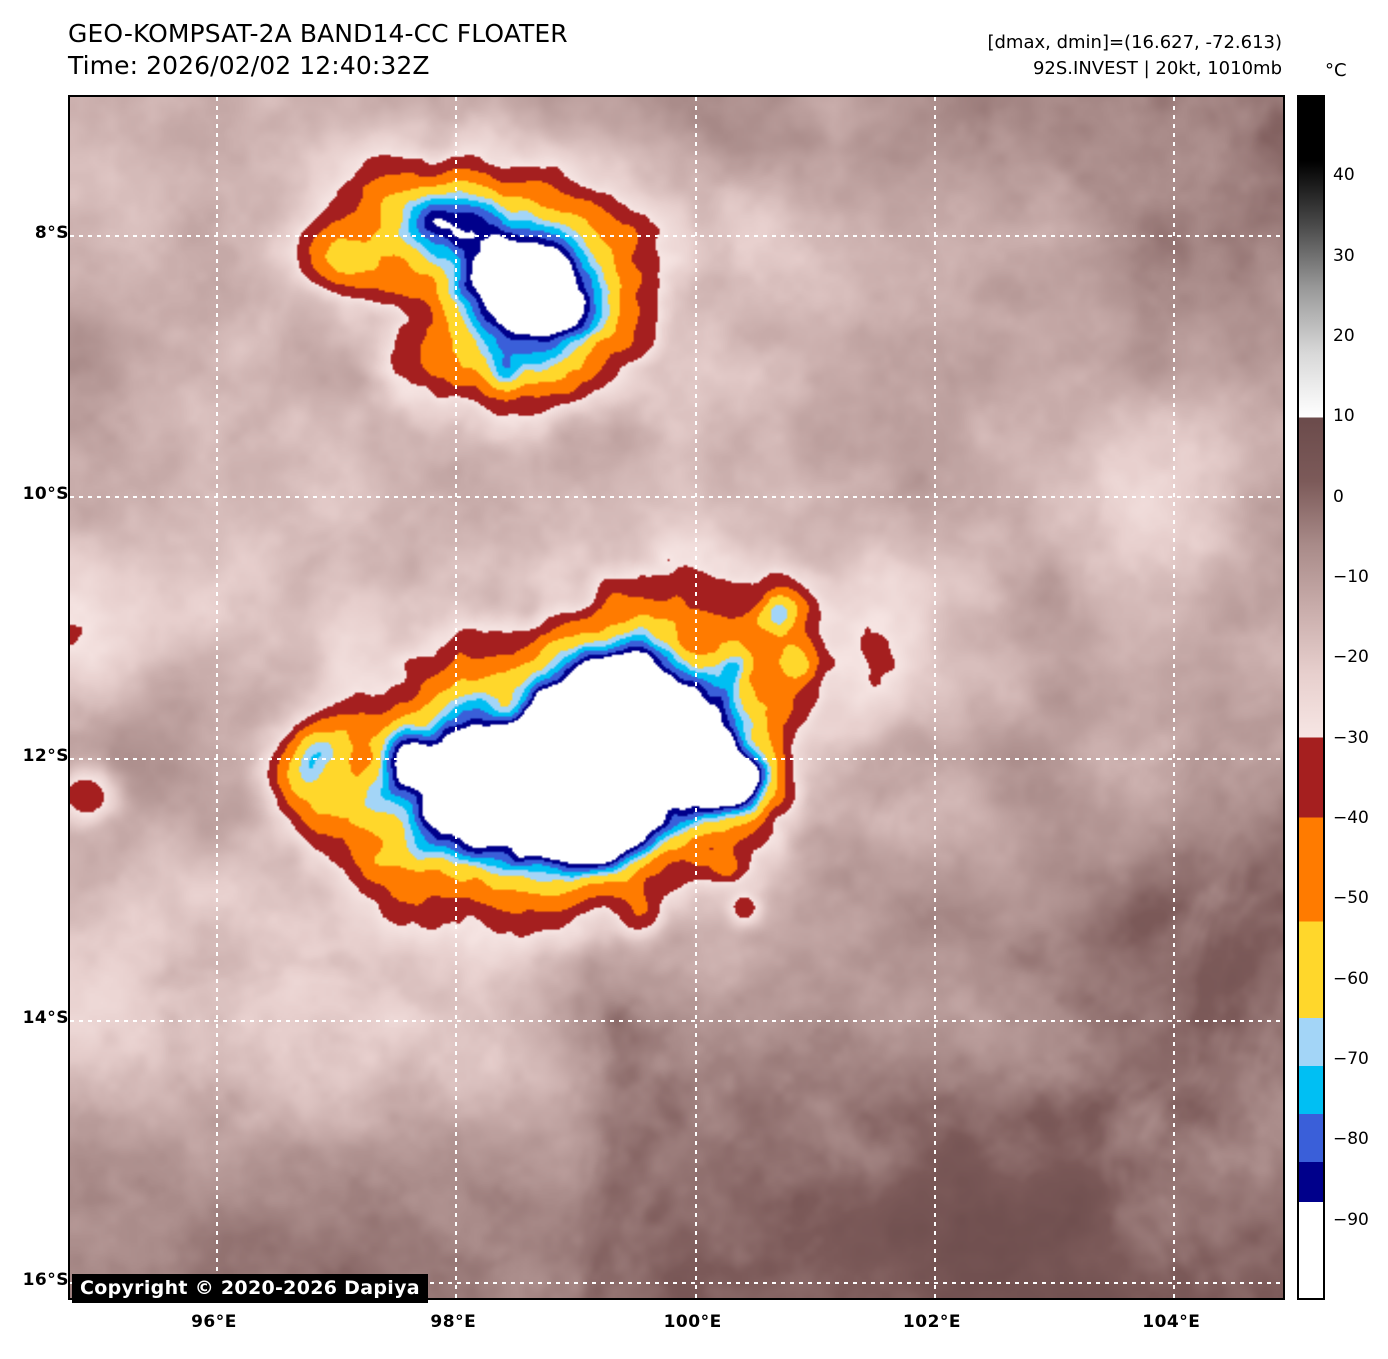 Image resolution: width=1388 pixels, height=1359 pixels. Describe the element at coordinates (1351, 1139) in the screenshot. I see `colorbar-tick-label: −80` at that location.